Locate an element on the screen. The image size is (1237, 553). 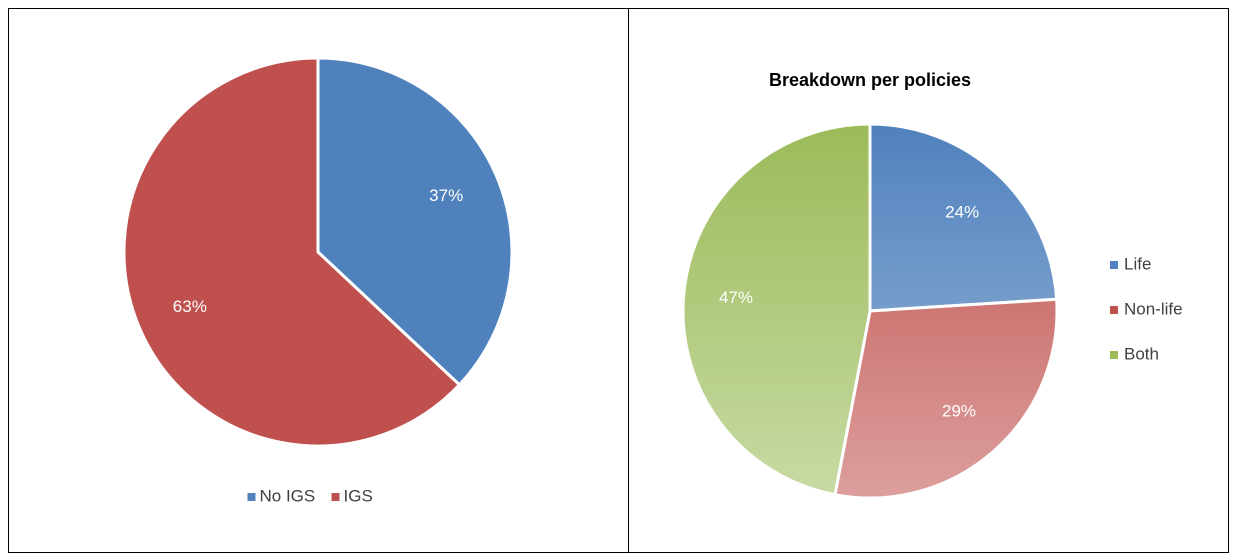
legend-label: Both is located at coordinates (1141, 353).